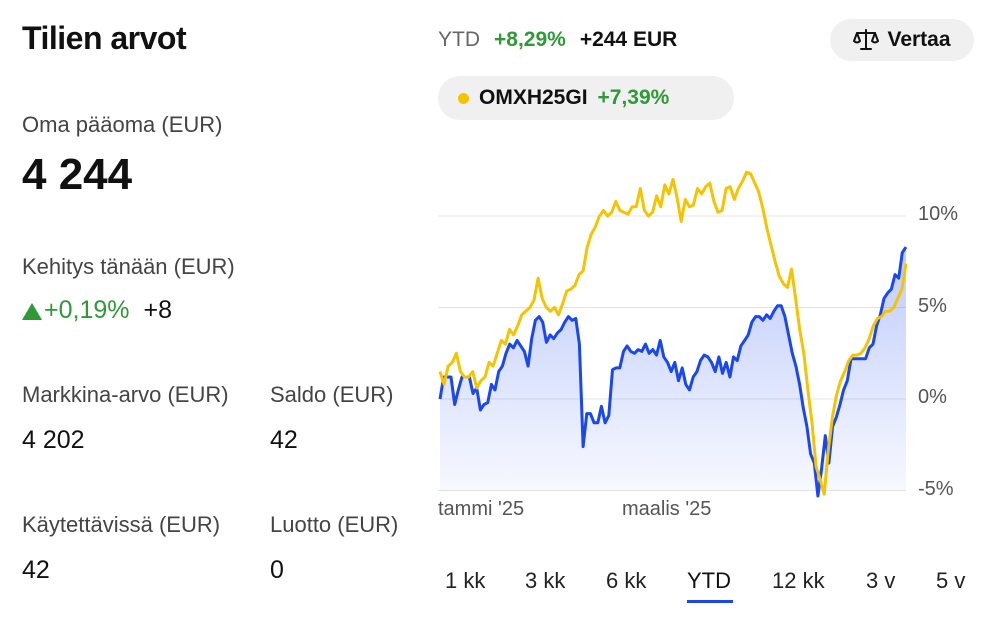 The width and height of the screenshot is (1004, 627). What do you see at coordinates (87, 310) in the screenshot?
I see `today-change-percent: +0,19%` at bounding box center [87, 310].